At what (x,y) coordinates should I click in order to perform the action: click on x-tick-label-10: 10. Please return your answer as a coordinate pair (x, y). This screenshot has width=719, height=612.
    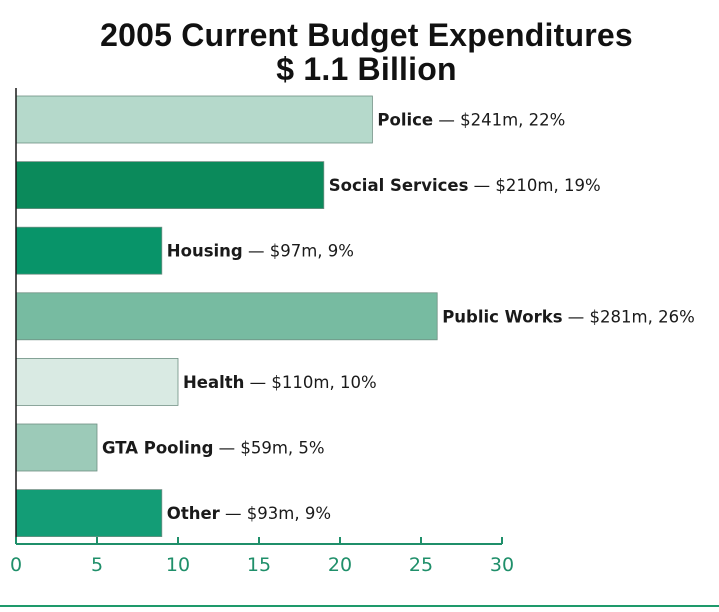
    Looking at the image, I should click on (178, 565).